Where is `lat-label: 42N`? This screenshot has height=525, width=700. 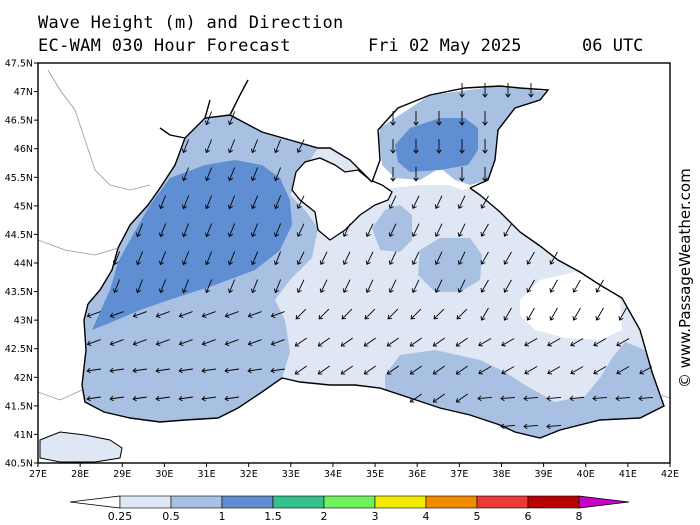
lat-label: 42N is located at coordinates (23, 378).